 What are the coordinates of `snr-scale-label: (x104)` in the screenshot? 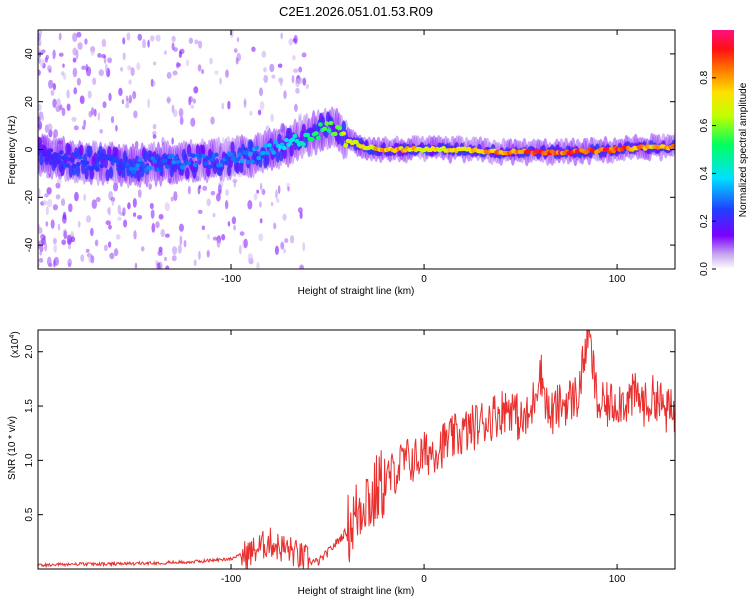 It's located at (15, 344).